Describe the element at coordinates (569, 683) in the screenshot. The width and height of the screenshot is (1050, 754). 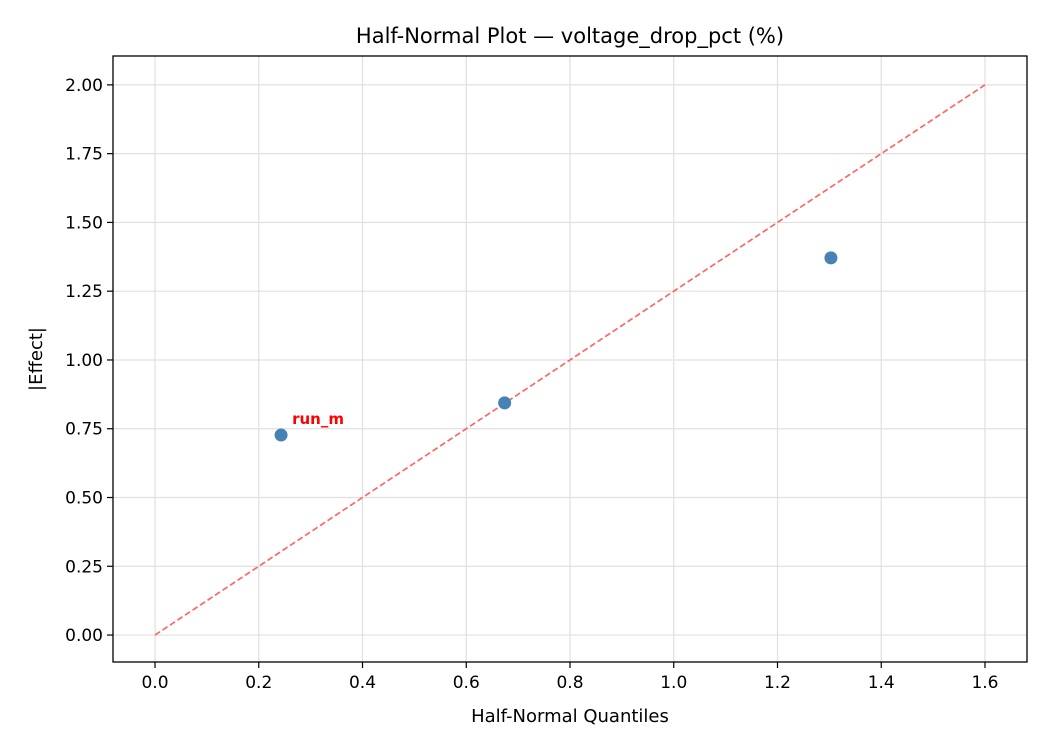
I see `x-tick-label: 0.8` at that location.